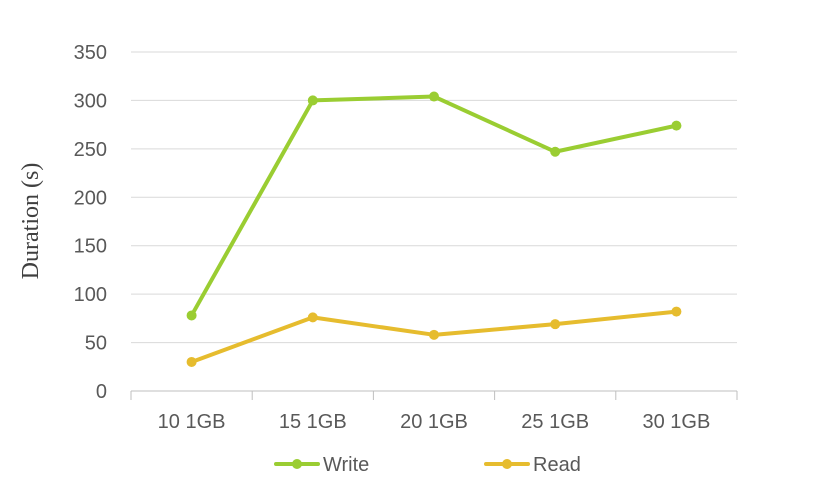 This screenshot has width=819, height=499. I want to click on legend-label: Write, so click(346, 465).